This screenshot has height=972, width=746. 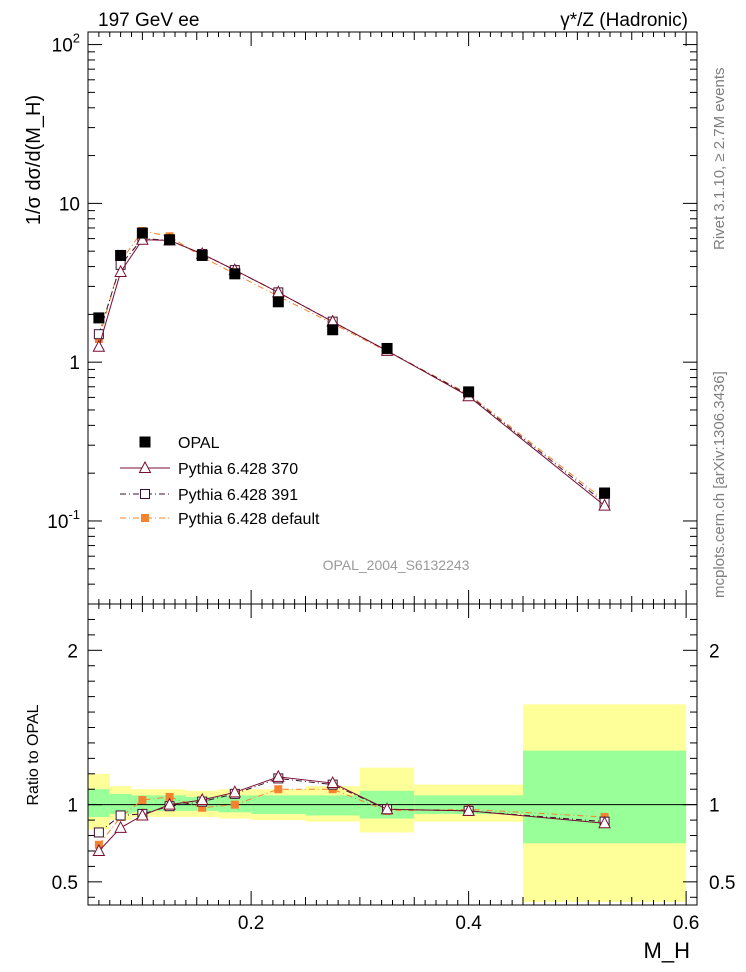 What do you see at coordinates (66, 44) in the screenshot?
I see `main-ytick-label: 10²` at bounding box center [66, 44].